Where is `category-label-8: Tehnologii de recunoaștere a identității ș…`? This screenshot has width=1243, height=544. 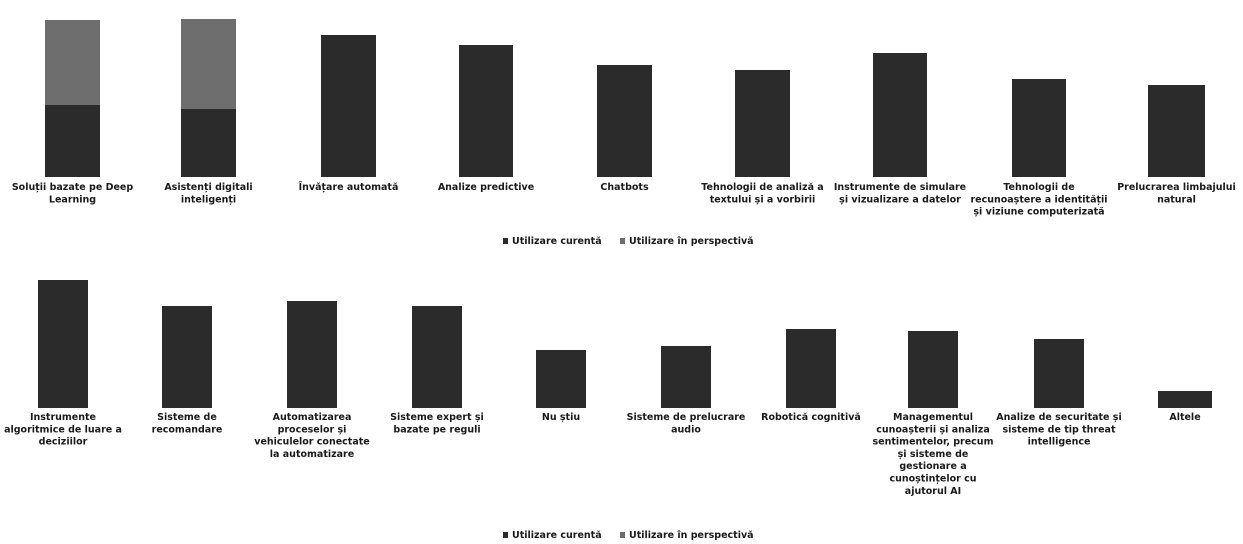
category-label-8: Tehnologii de recunoaștere a identității ș… is located at coordinates (1038, 200).